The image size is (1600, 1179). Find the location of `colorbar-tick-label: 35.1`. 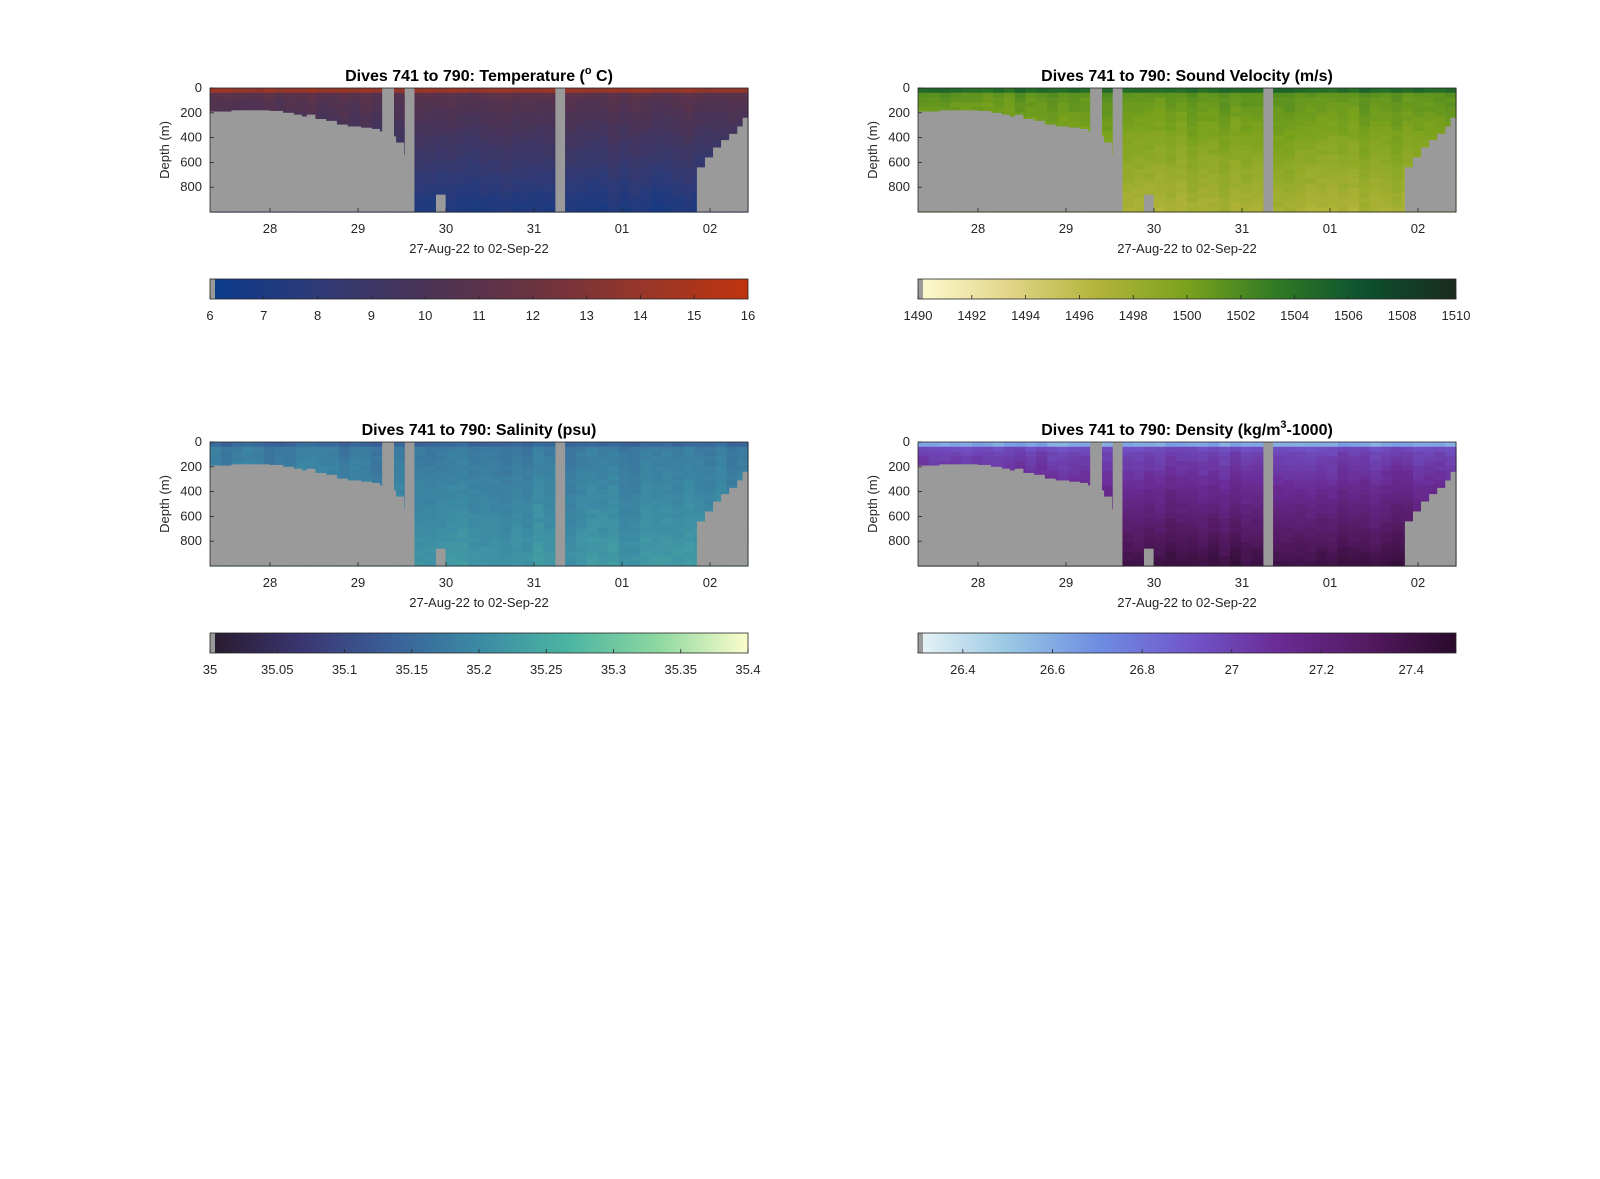

colorbar-tick-label: 35.1 is located at coordinates (344, 669).